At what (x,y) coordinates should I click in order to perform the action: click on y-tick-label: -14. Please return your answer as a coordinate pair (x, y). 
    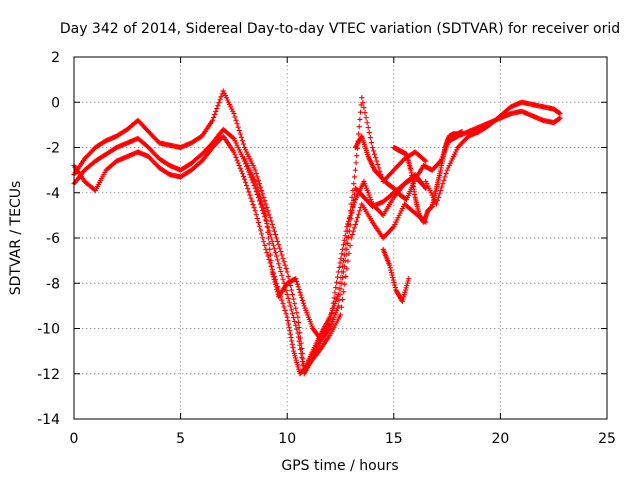
    Looking at the image, I should click on (48, 420).